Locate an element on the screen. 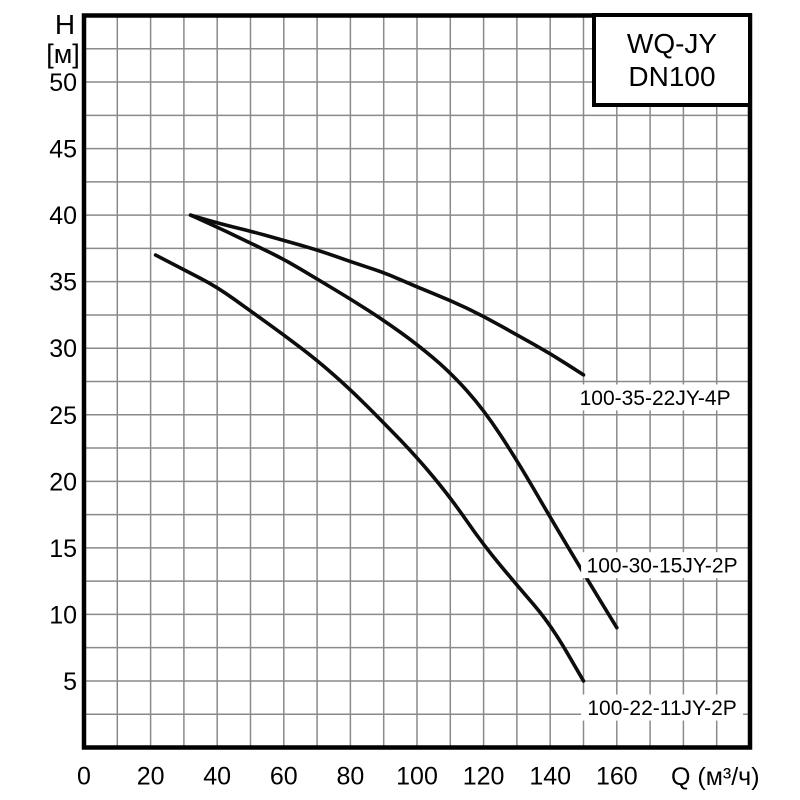  y-tick-label: 40 is located at coordinates (63, 216).